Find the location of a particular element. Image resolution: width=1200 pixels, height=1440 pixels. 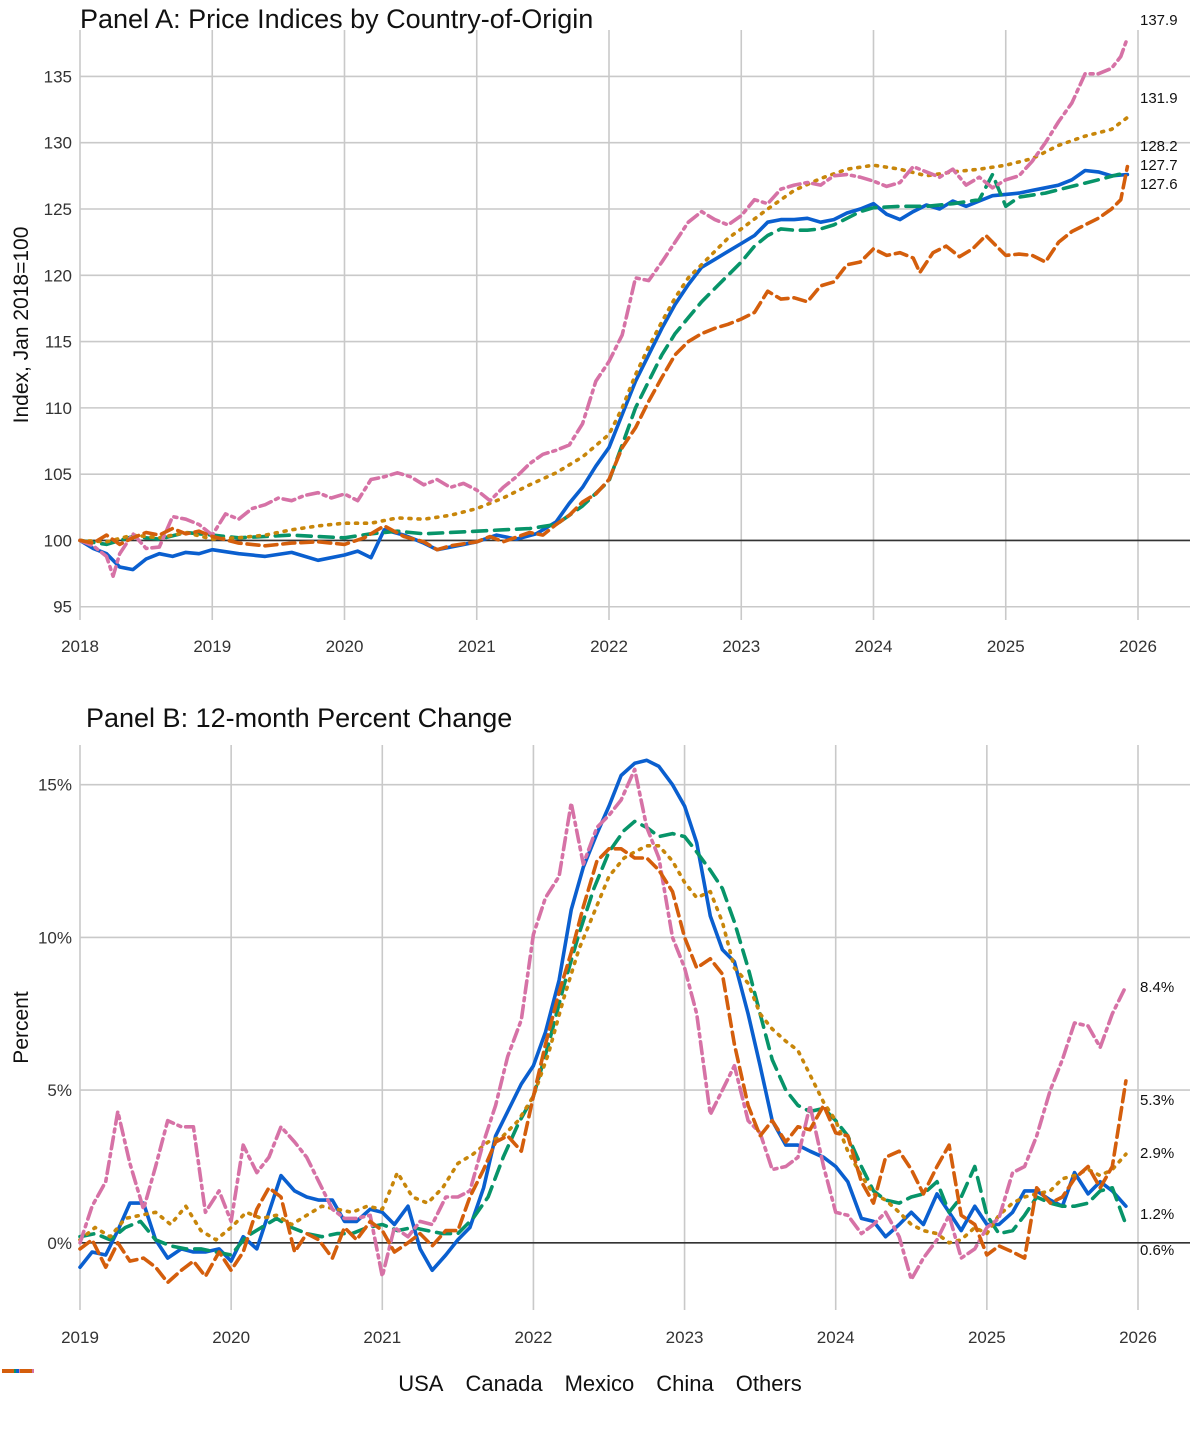

end-label-others: 5.3% is located at coordinates (1157, 1100).